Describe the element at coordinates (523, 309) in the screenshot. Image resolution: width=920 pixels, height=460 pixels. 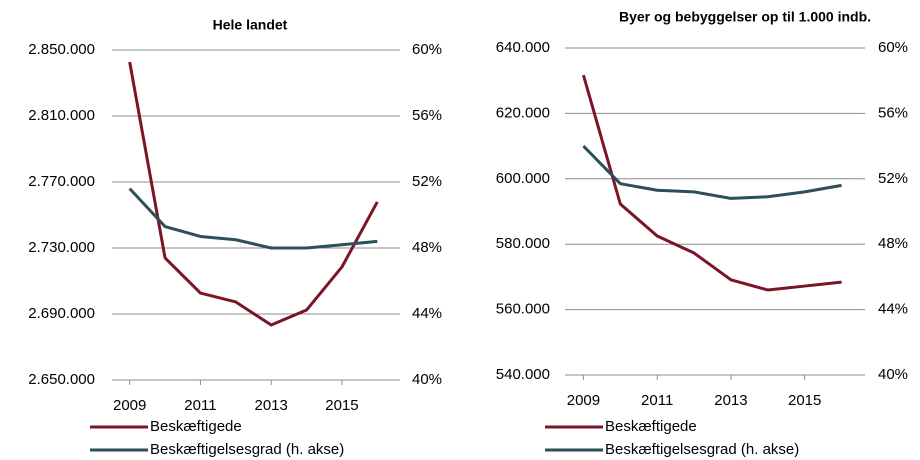
I see `y-tick-label: 560.000` at that location.